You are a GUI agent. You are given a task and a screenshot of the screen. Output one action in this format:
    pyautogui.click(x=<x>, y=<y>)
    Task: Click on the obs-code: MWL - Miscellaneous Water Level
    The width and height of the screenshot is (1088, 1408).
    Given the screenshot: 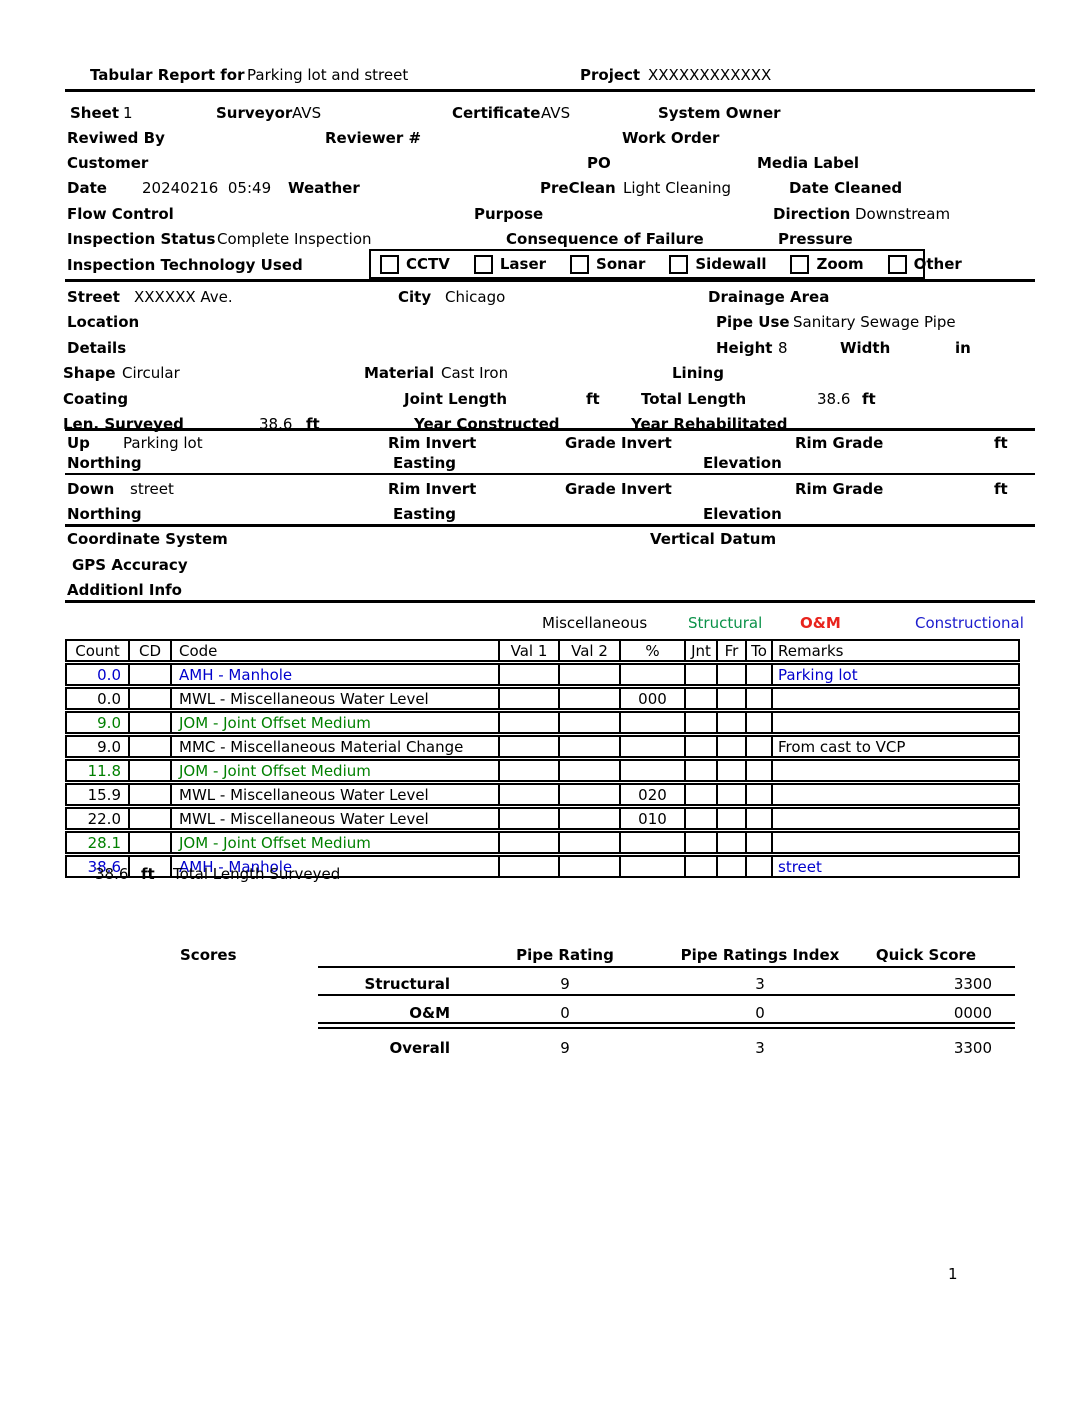 What is the action you would take?
    pyautogui.click(x=336, y=698)
    